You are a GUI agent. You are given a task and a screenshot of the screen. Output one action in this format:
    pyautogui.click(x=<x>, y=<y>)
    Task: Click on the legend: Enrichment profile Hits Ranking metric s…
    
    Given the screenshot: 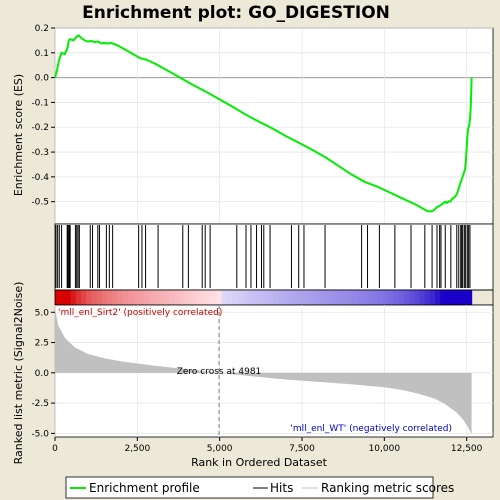 What is the action you would take?
    pyautogui.click(x=259, y=487)
    